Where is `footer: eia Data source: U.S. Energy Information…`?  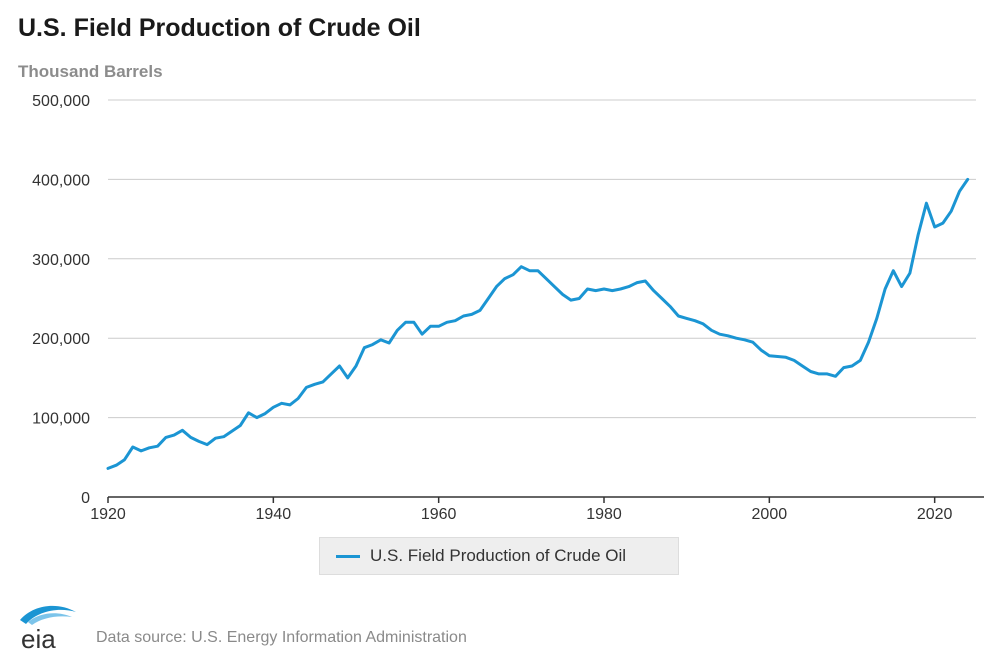 footer: eia Data source: U.S. Energy Information… is located at coordinates (242, 627).